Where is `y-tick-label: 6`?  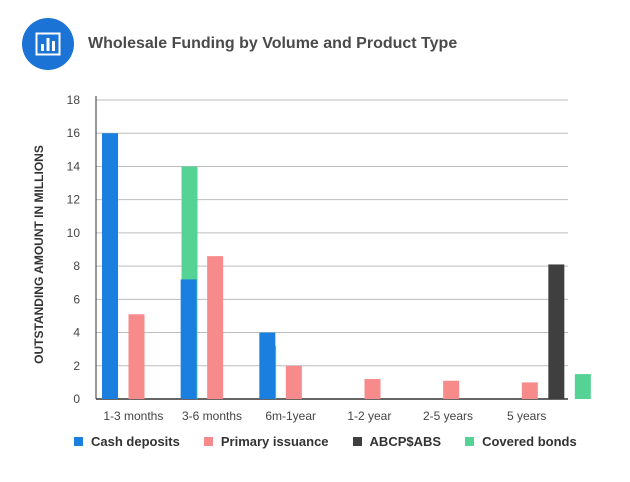 y-tick-label: 6 is located at coordinates (76, 299).